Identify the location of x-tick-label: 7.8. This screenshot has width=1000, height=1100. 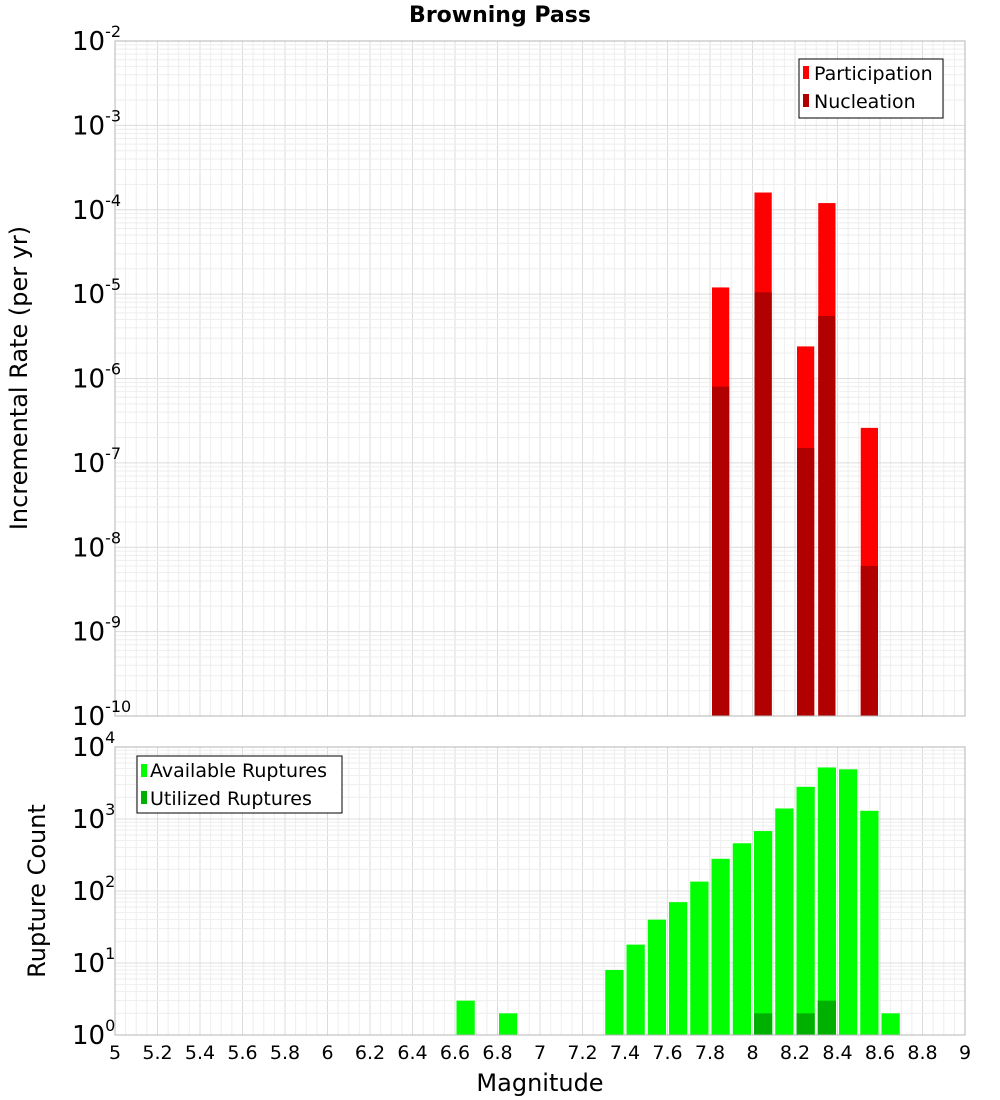
(710, 1053).